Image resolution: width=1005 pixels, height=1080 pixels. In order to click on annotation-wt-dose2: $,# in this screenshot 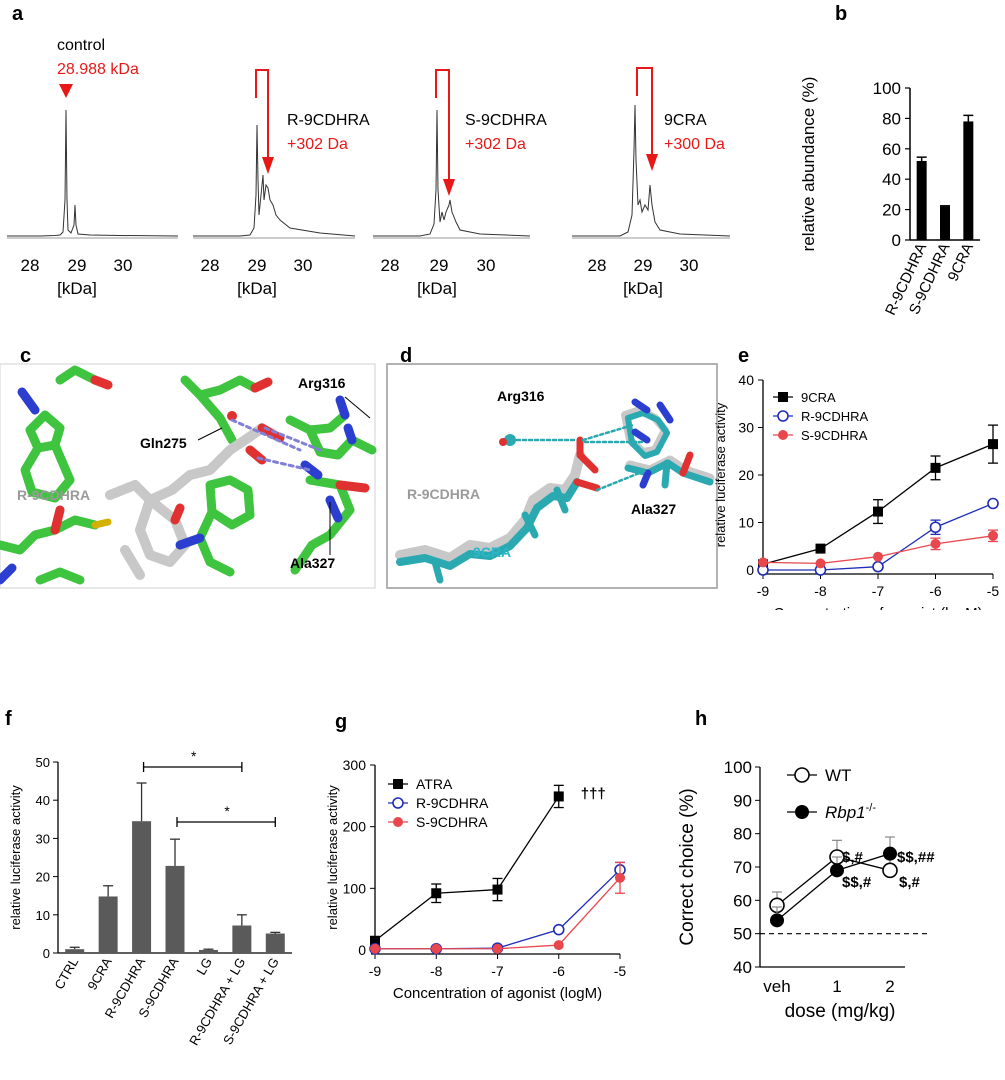, I will do `click(910, 882)`.